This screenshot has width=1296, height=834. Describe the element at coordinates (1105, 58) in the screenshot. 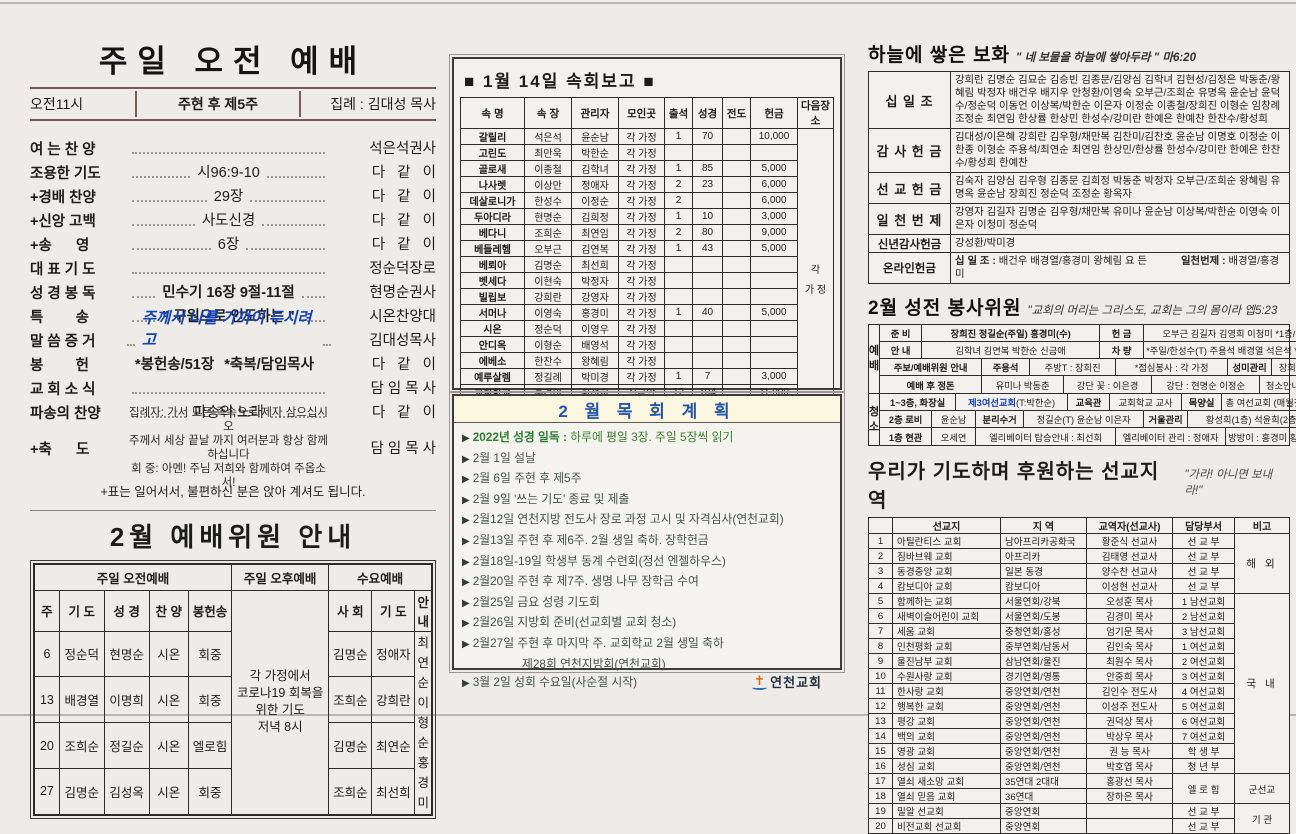

I see `treasure-quote: " 네 보물을 하늘에 쌓아두라 " 마6:20` at that location.